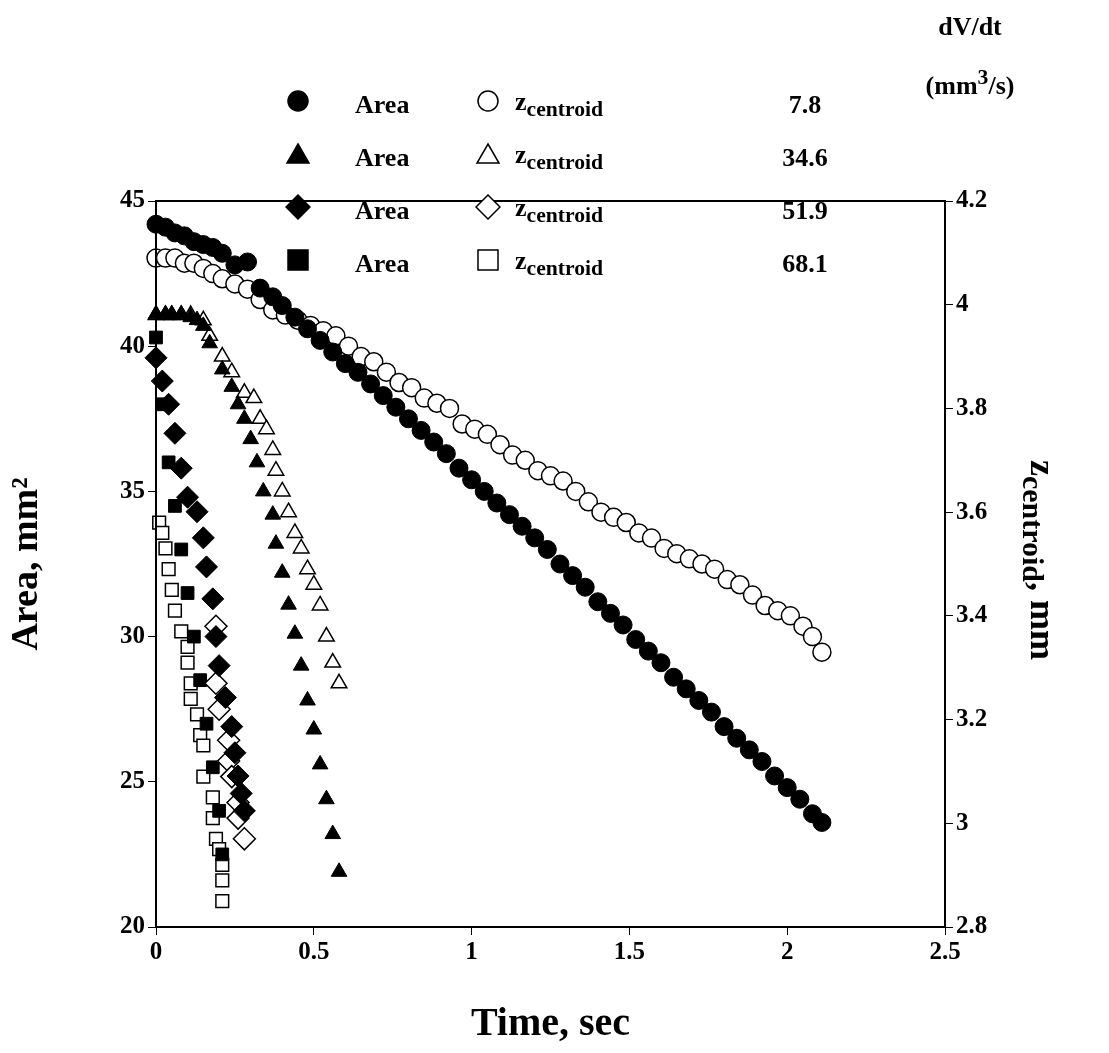  I want to click on y-tick-label: 35, so click(132, 489).